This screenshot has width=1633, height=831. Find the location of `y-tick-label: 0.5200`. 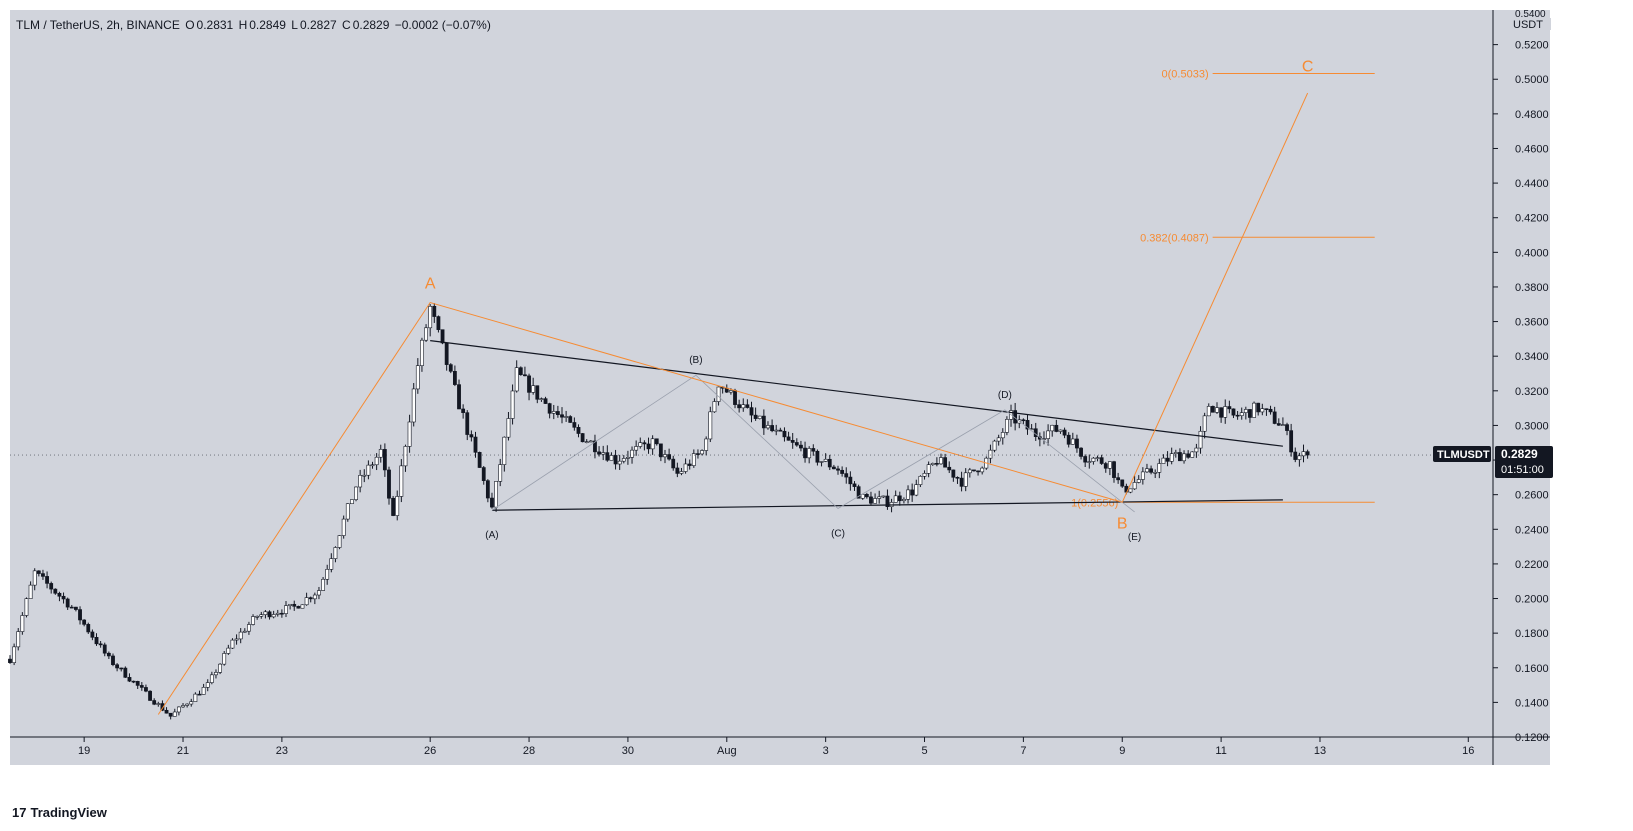

y-tick-label: 0.5200 is located at coordinates (1532, 46).